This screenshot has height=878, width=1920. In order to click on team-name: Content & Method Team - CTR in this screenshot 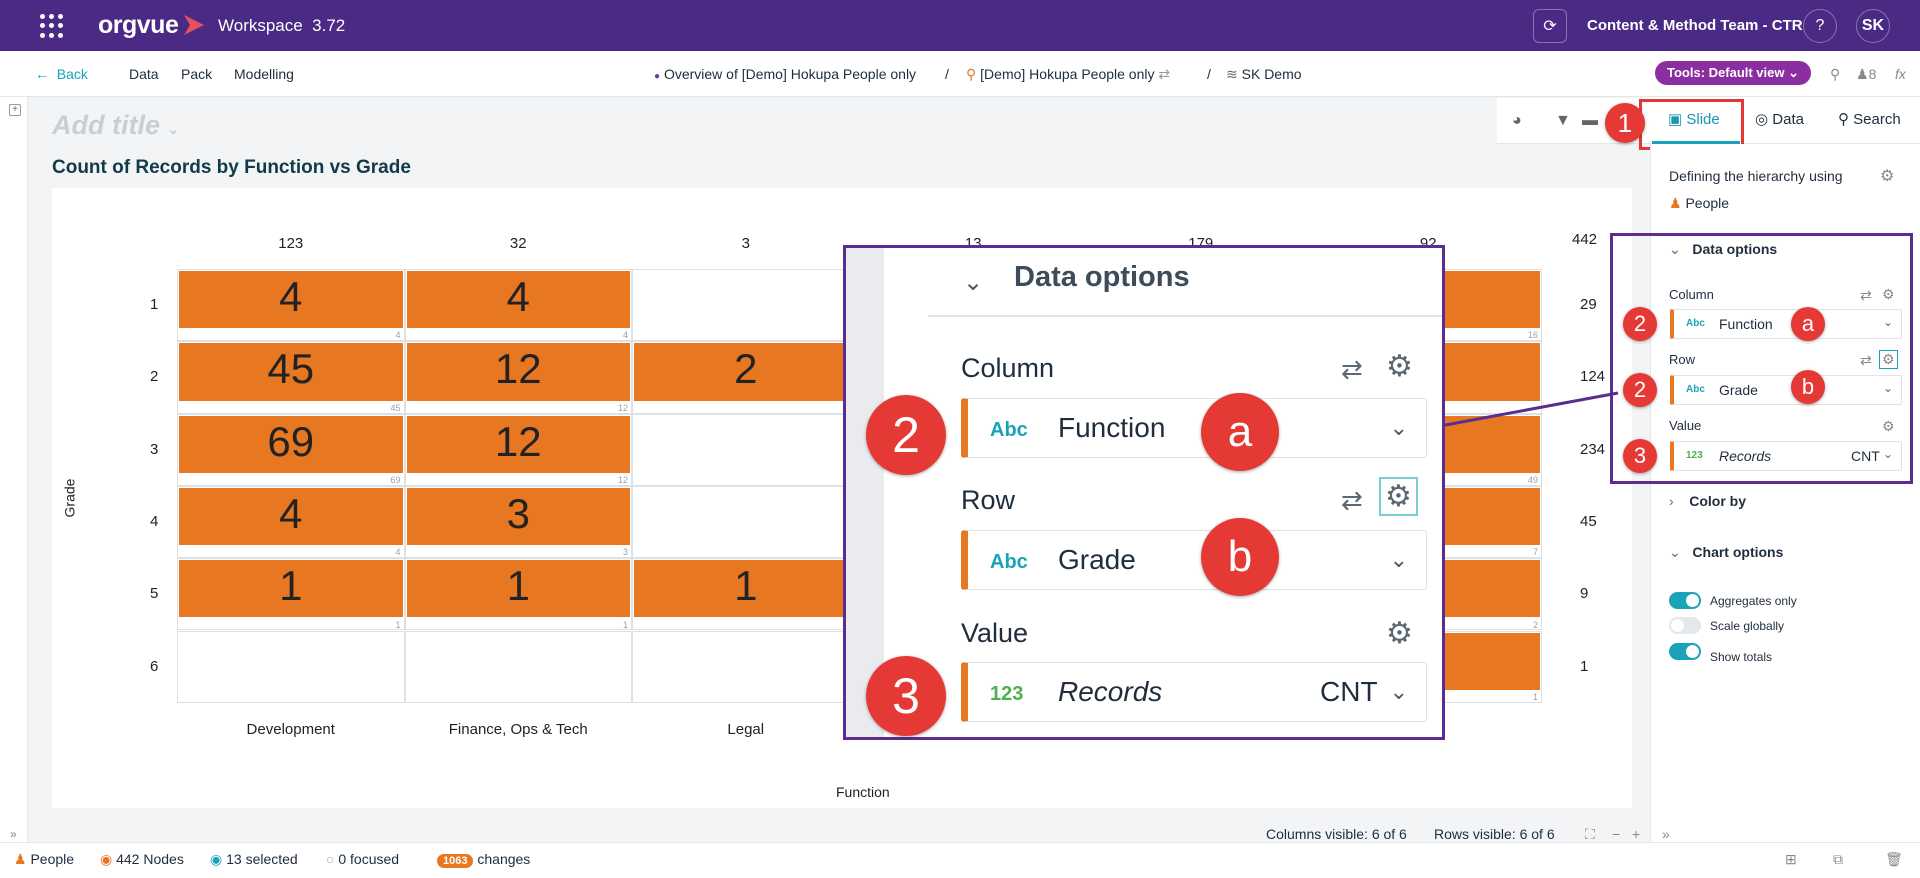, I will do `click(1695, 25)`.